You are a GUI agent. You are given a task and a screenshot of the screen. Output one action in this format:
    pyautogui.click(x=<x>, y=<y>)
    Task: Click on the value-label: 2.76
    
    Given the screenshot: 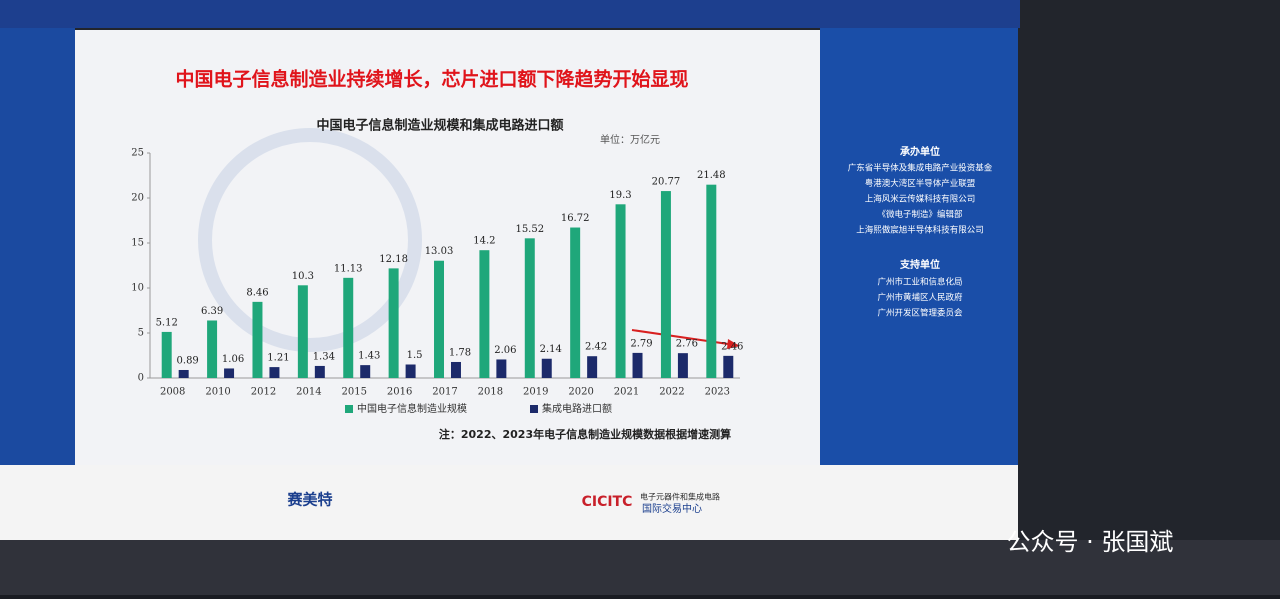 What is the action you would take?
    pyautogui.click(x=687, y=344)
    